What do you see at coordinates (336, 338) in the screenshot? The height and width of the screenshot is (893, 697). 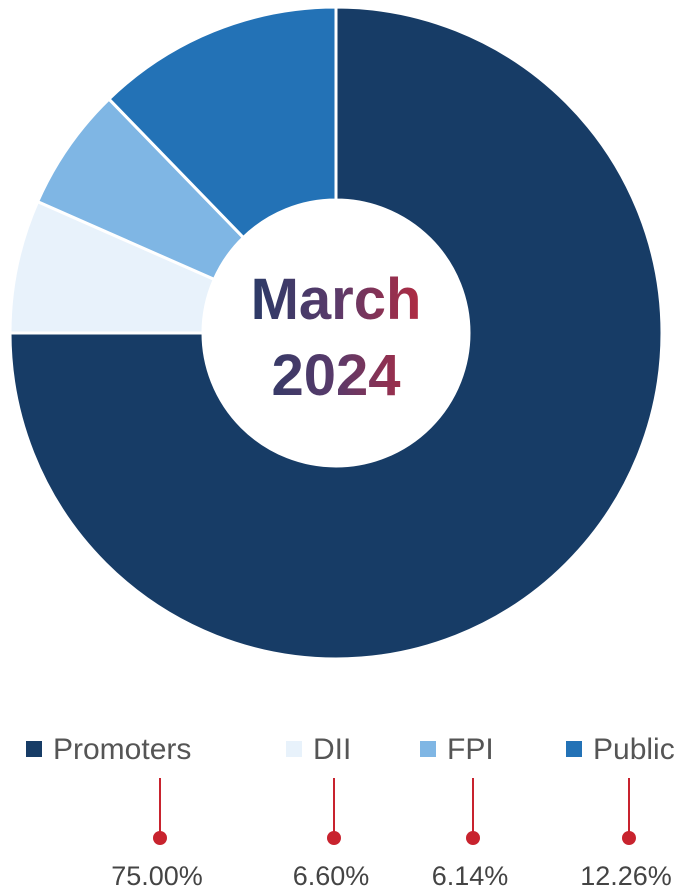 I see `center-title: March 2024` at bounding box center [336, 338].